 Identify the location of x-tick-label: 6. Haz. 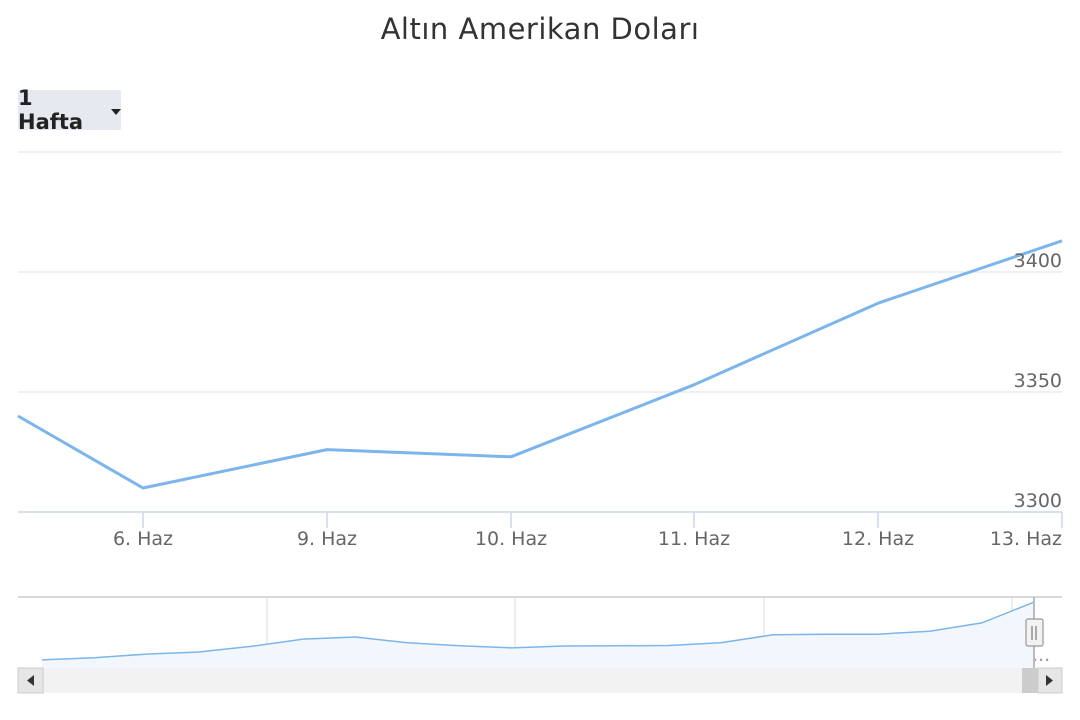
(143, 539).